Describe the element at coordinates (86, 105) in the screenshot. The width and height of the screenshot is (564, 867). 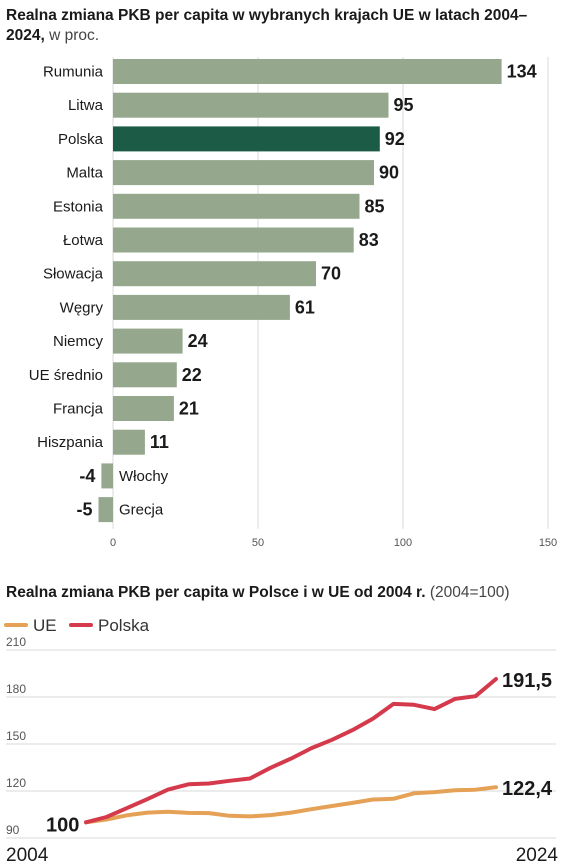
I see `category-label: Litwa` at that location.